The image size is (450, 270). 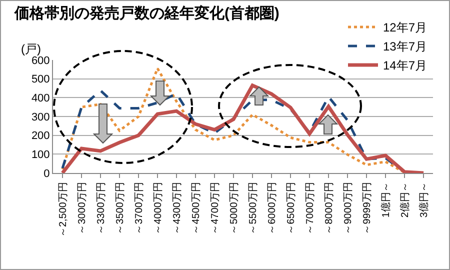 What do you see at coordinates (40, 136) in the screenshot?
I see `y-tick-label: 200` at bounding box center [40, 136].